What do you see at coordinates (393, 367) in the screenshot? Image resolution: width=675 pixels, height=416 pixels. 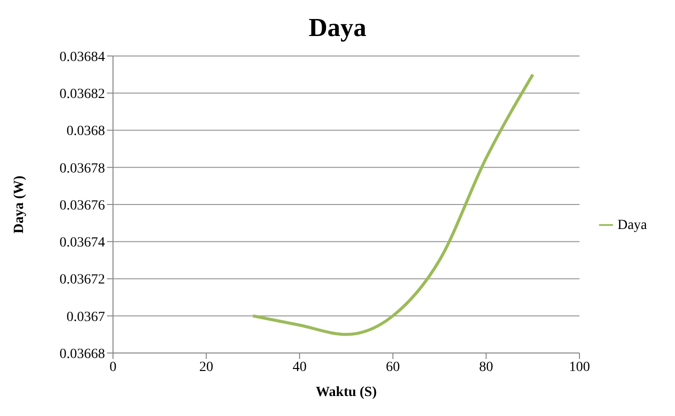 I see `x-tick-label: 60` at bounding box center [393, 367].